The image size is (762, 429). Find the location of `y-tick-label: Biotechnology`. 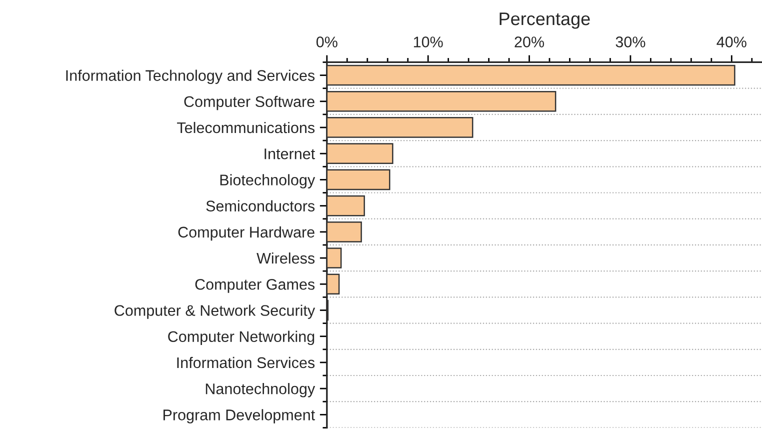

y-tick-label: Biotechnology is located at coordinates (268, 181).